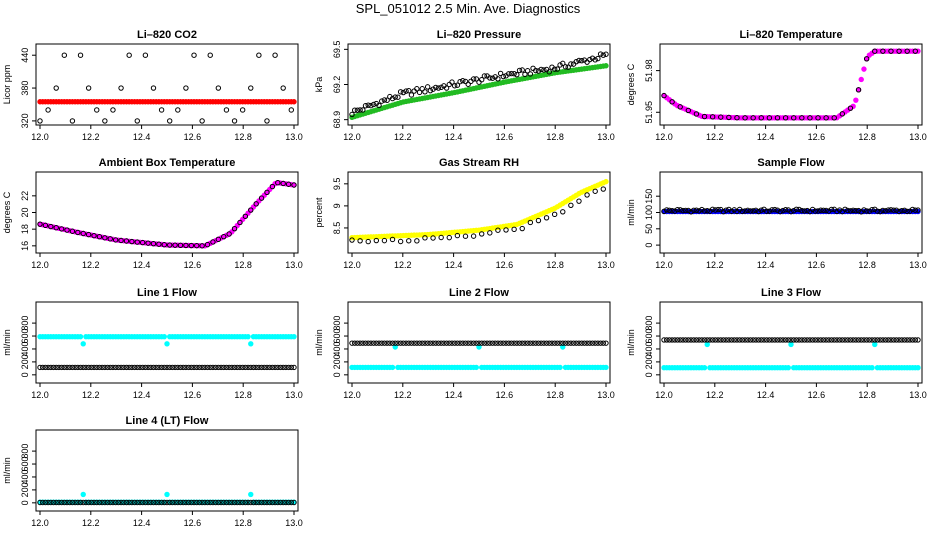 The width and height of the screenshot is (936, 542). What do you see at coordinates (319, 212) in the screenshot?
I see `y-axis-label: percent` at bounding box center [319, 212].